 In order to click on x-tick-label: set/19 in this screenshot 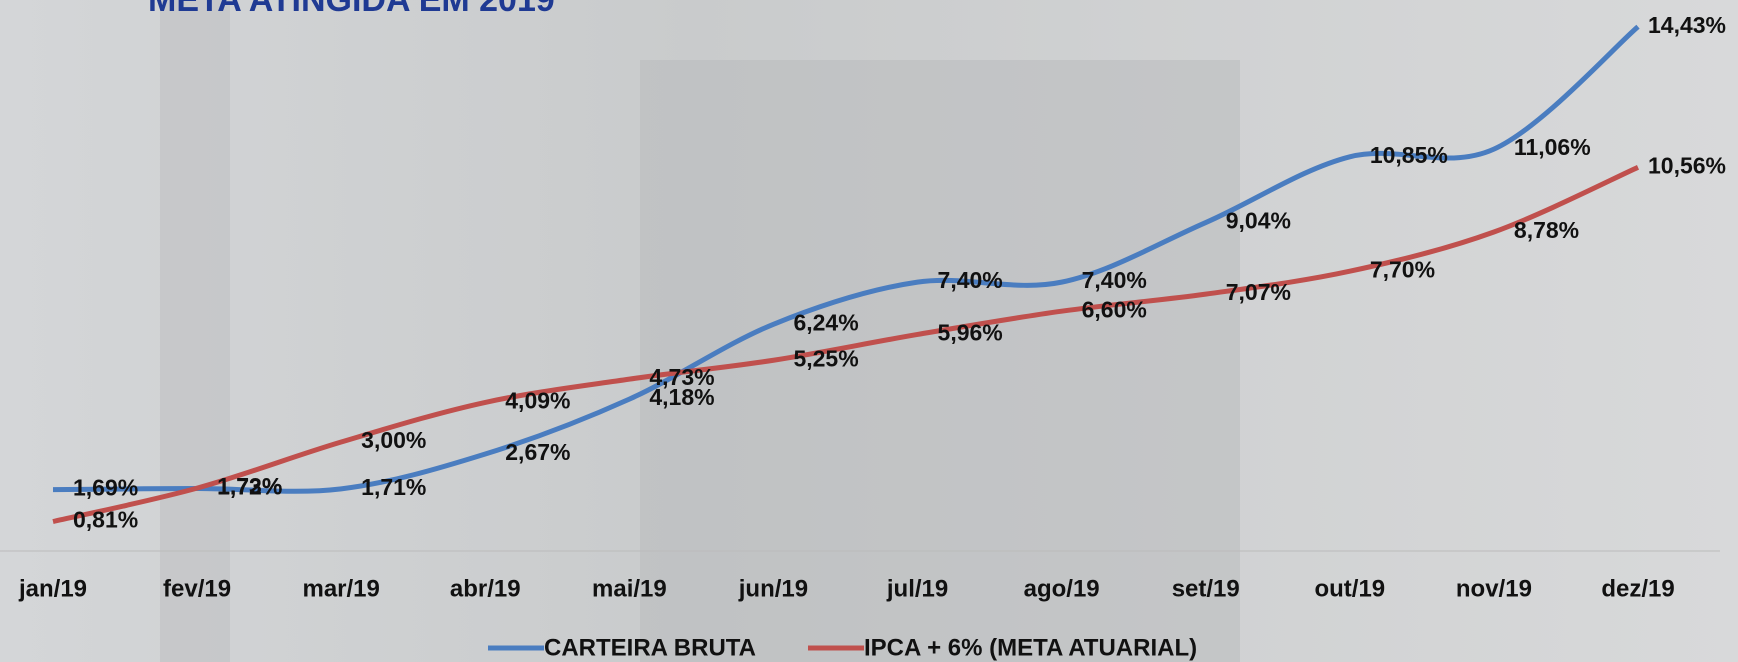, I will do `click(1206, 588)`.